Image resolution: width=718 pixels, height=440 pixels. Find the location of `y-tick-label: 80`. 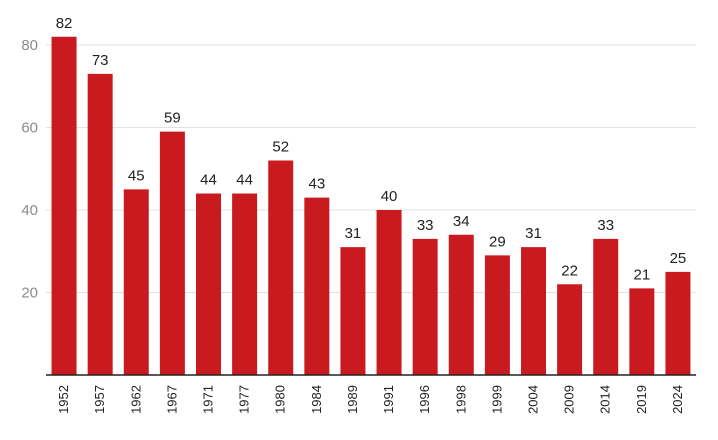

y-tick-label: 80 is located at coordinates (29, 45).